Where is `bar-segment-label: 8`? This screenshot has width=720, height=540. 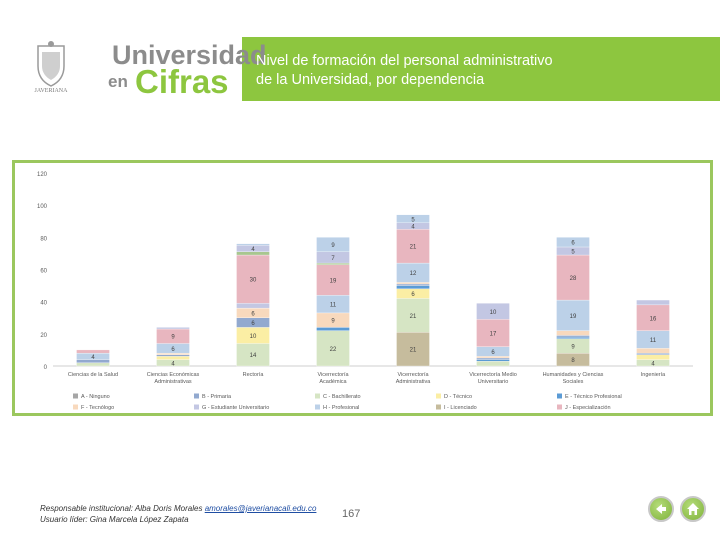
bar-segment-label: 8 is located at coordinates (573, 361).